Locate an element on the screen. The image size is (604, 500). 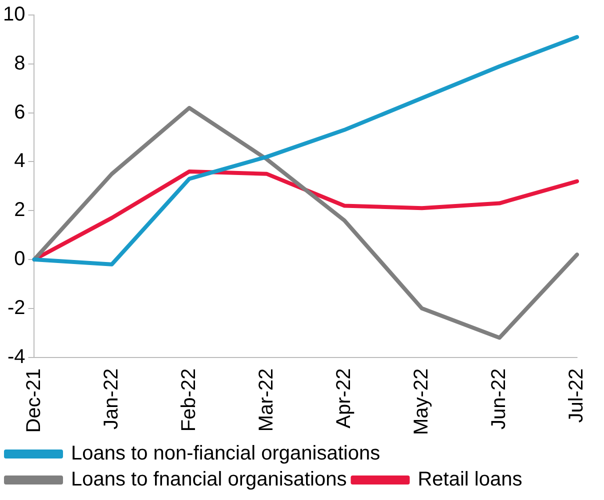
x-tick-label: Jan-22 is located at coordinates (111, 399).